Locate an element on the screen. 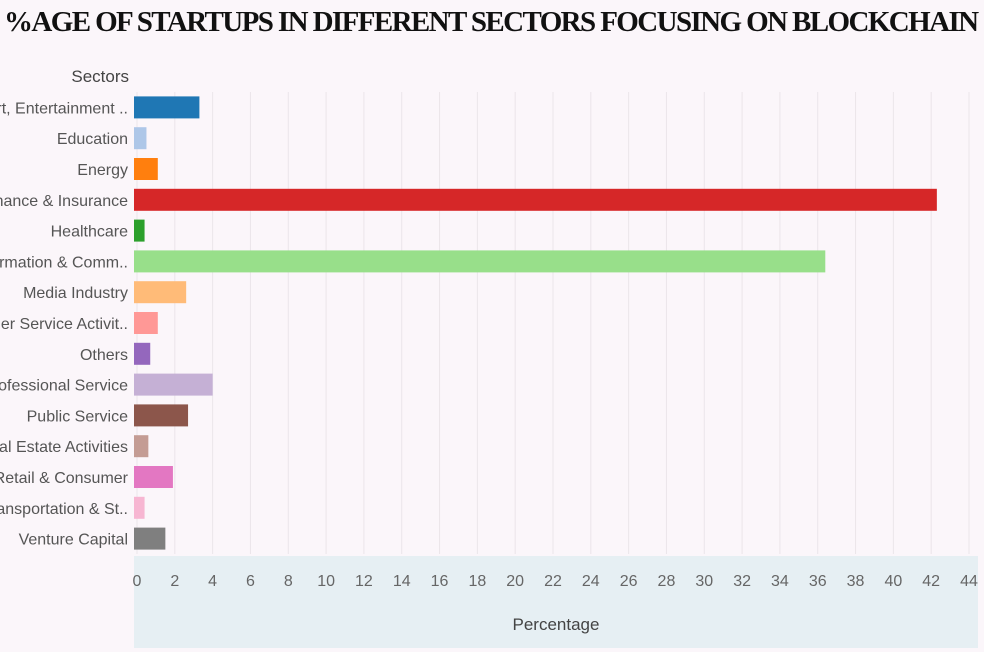  x-tick-label: 40 is located at coordinates (893, 581).